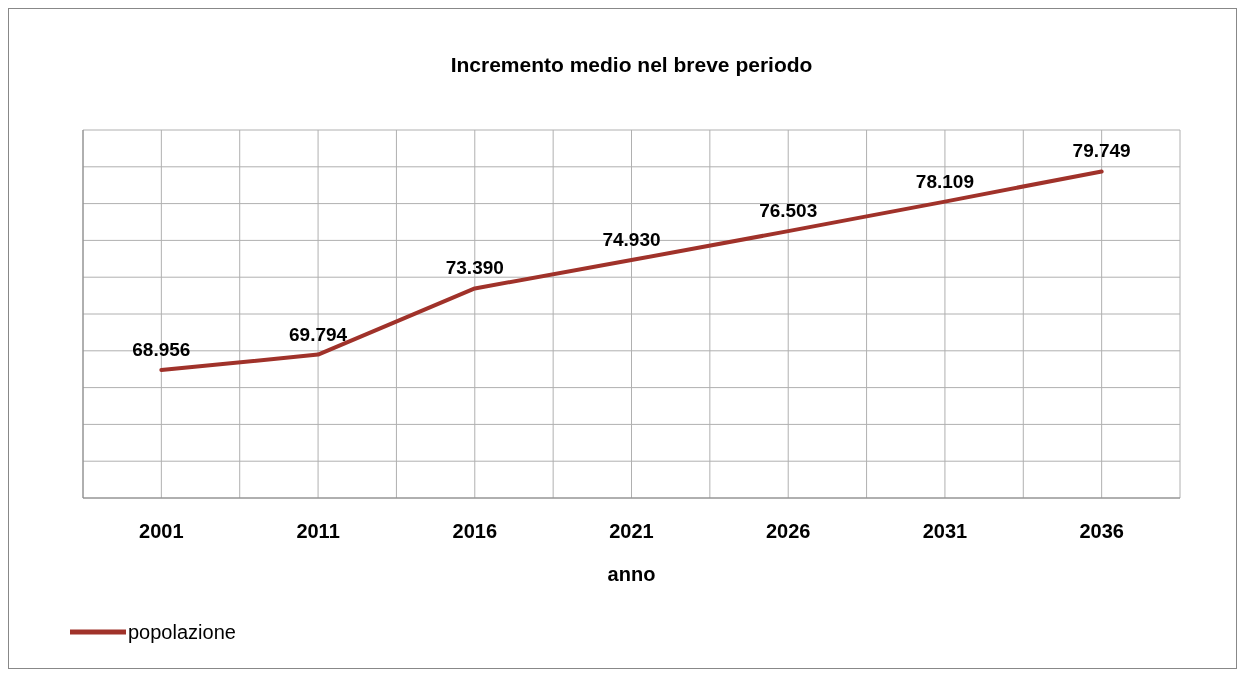 This screenshot has height=677, width=1245. Describe the element at coordinates (1101, 531) in the screenshot. I see `x-tick-label: 2036` at that location.